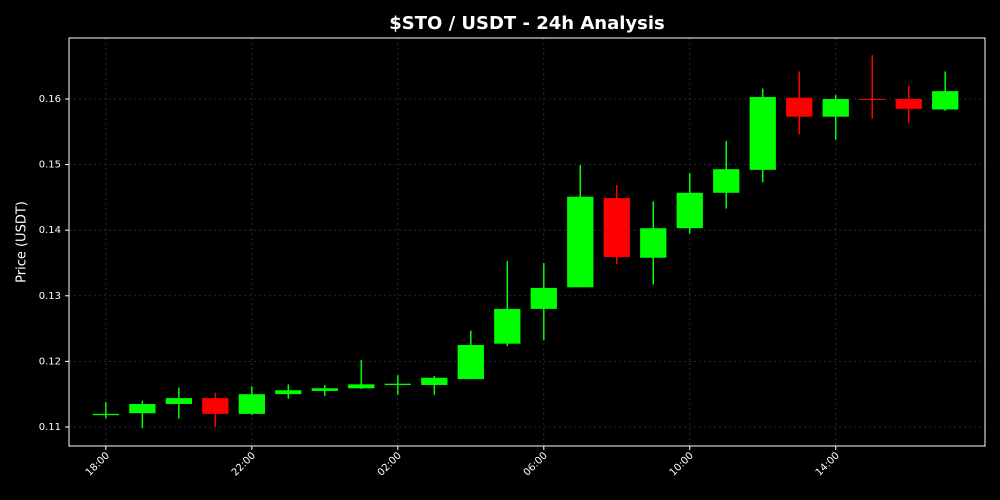 The height and width of the screenshot is (500, 1000). What do you see at coordinates (527, 23) in the screenshot?
I see `chart-title: $STO / USDT - 24h Analysis` at bounding box center [527, 23].